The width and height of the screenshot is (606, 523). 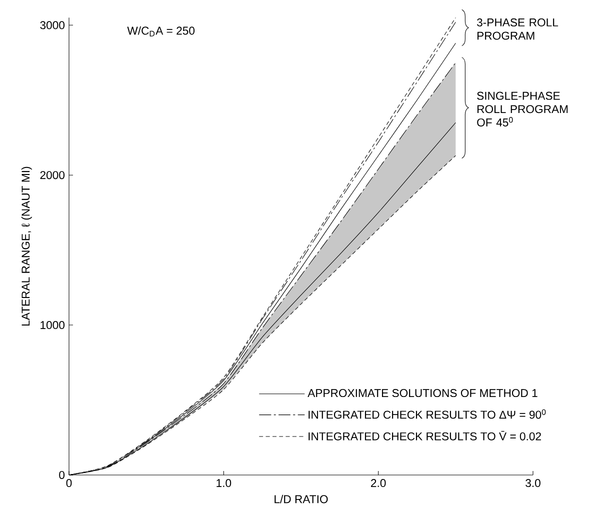 I want to click on x-tick-label: 1.0, so click(x=224, y=483).